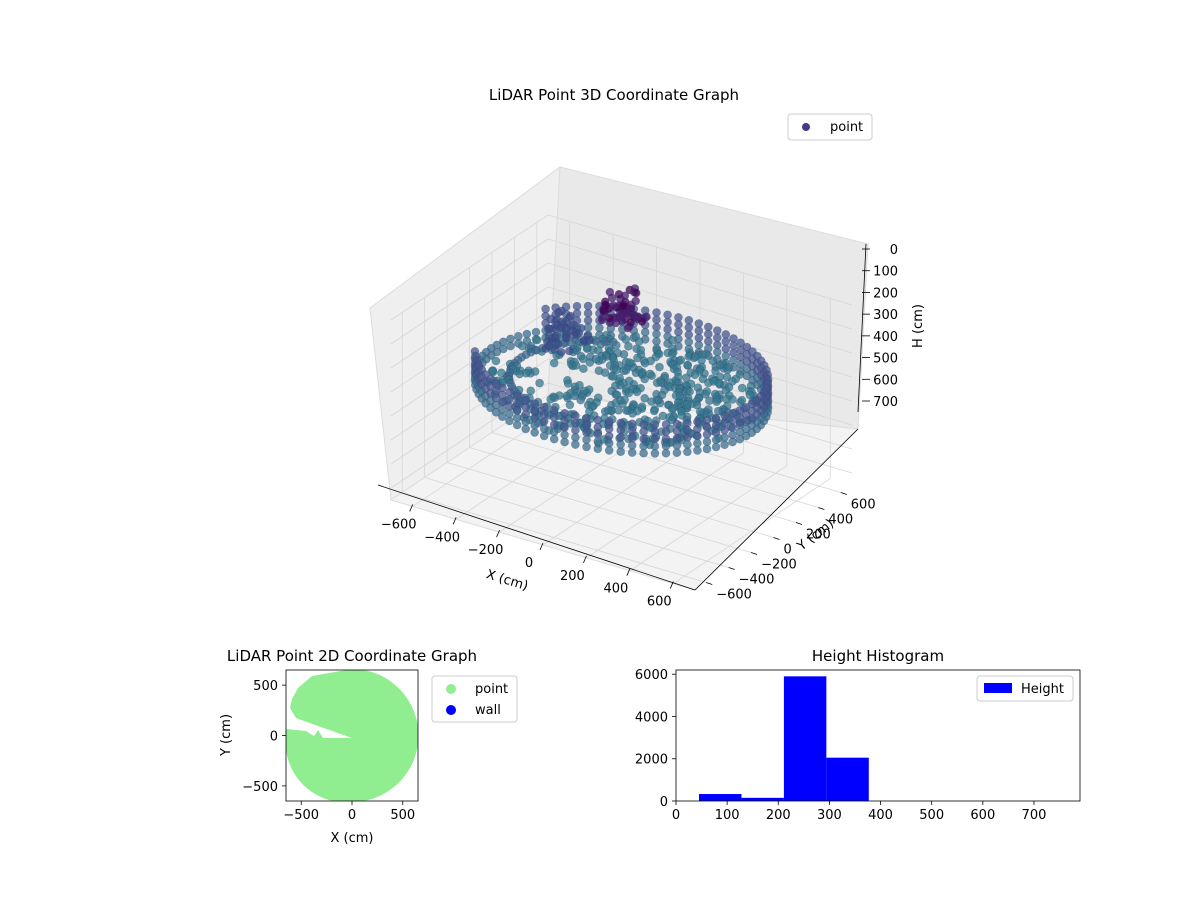 The width and height of the screenshot is (1200, 900). Describe the element at coordinates (779, 565) in the screenshot. I see `y-tick-label: −200` at that location.